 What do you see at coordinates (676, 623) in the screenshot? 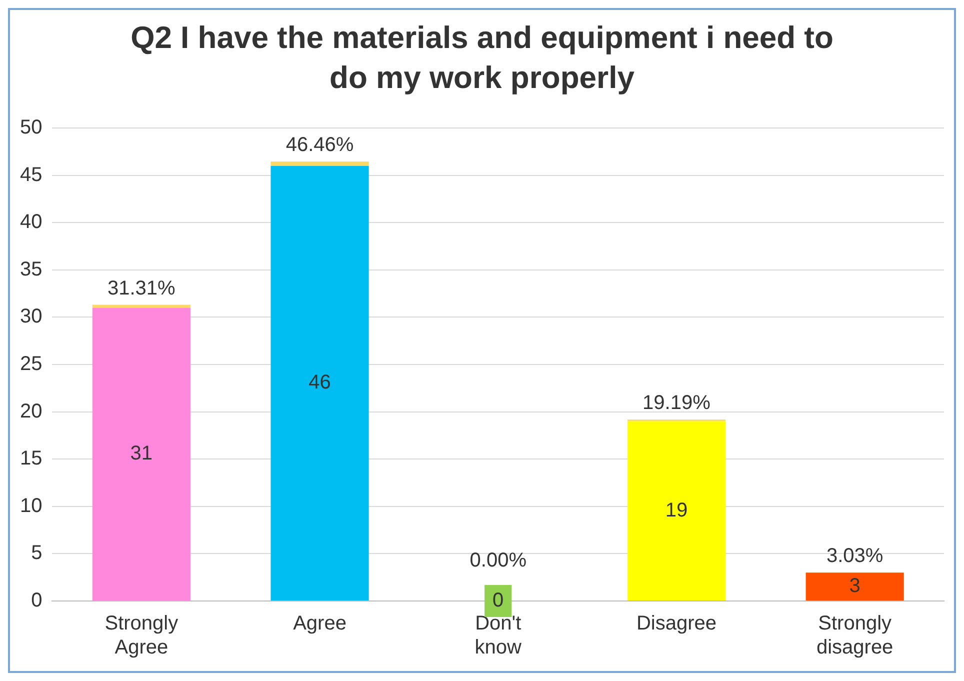
I see `x-tick-label: Disagree` at bounding box center [676, 623].